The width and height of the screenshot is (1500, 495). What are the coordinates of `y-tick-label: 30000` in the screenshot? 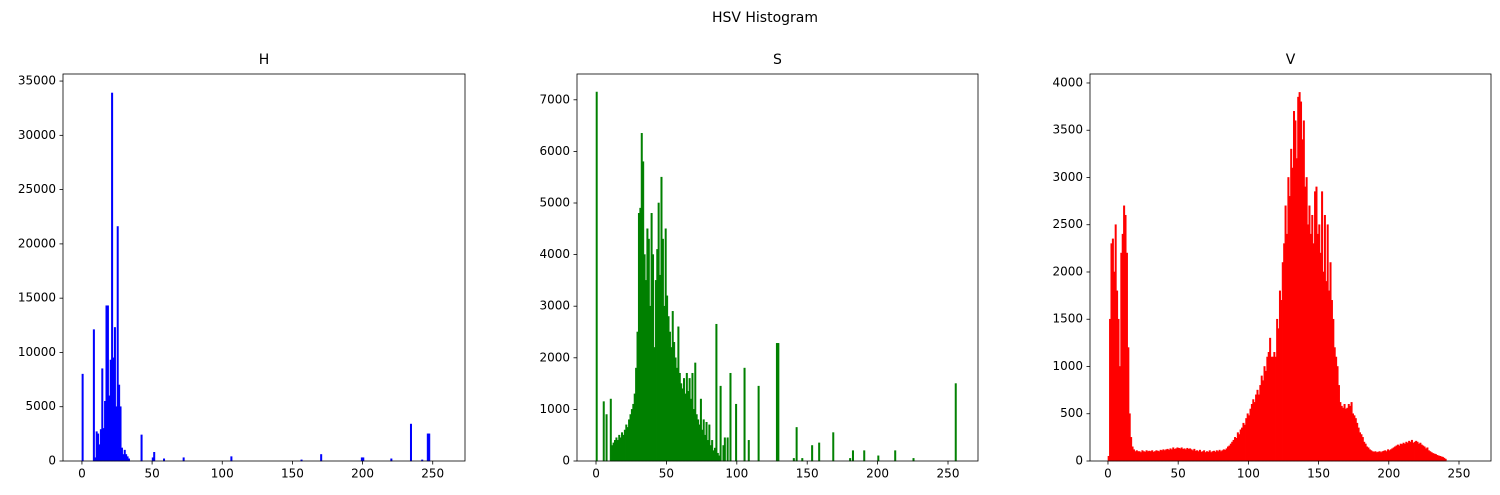 It's located at (37, 135).